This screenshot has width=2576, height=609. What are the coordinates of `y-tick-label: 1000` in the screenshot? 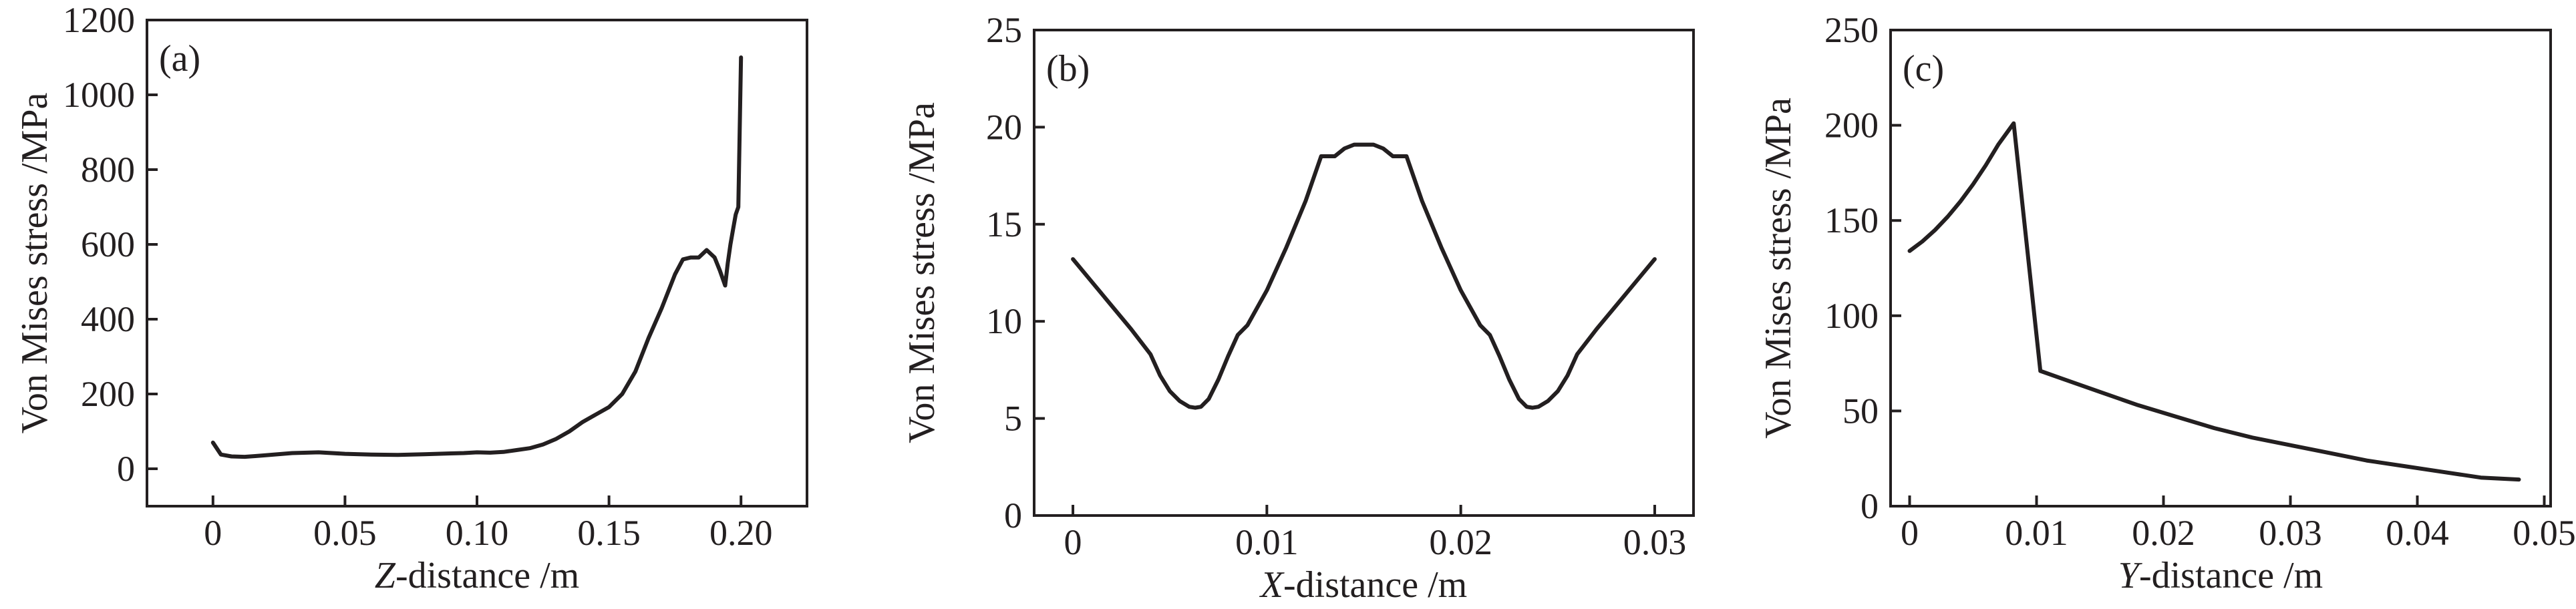 It's located at (99, 95).